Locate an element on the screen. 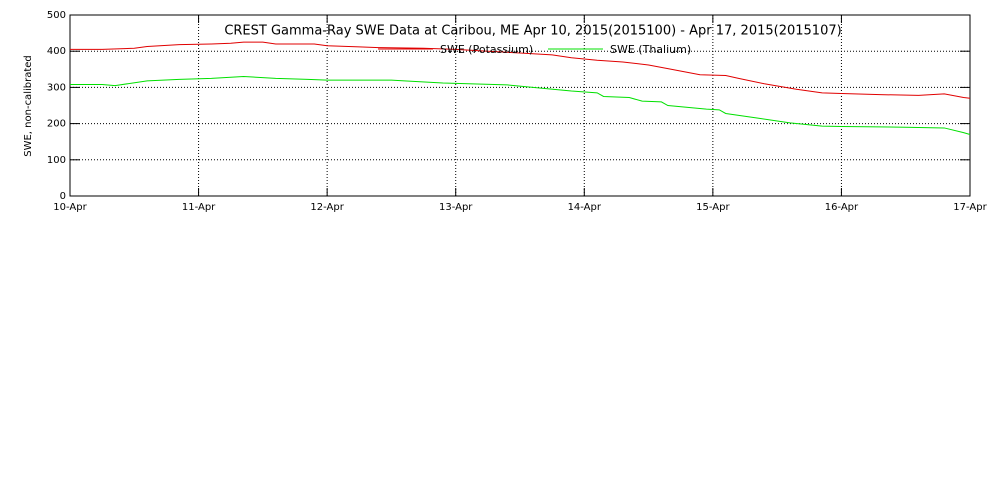  x-tick-label: 12-Apr is located at coordinates (327, 207).